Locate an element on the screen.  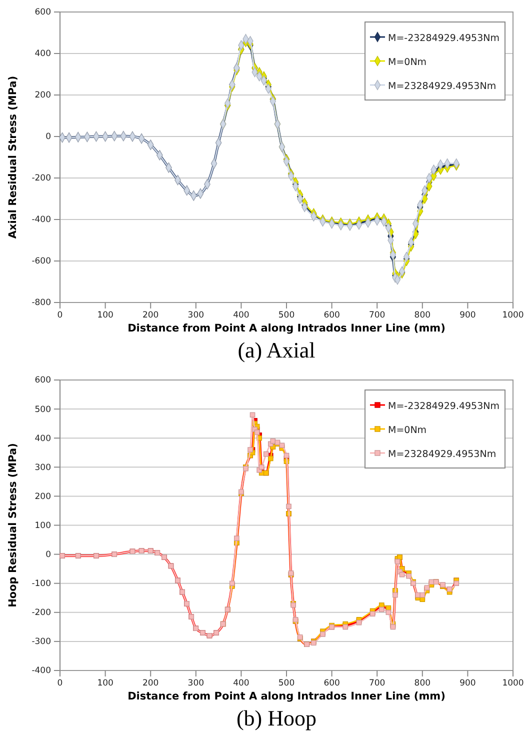
y-tick-label: -300 is located at coordinates (41, 641).